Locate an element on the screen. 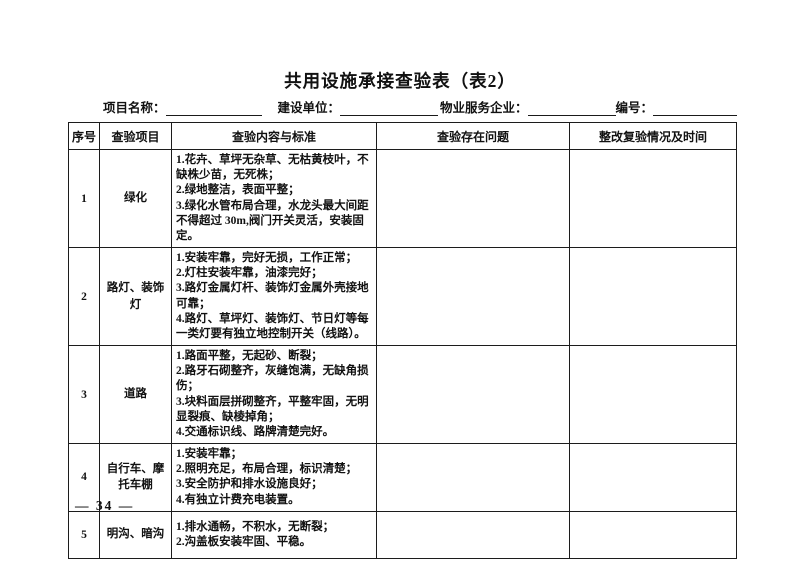  table-header-row: 序号 查验项目 查验内容与标准 查验存在问题 整改复验情况及时间 is located at coordinates (402, 136).